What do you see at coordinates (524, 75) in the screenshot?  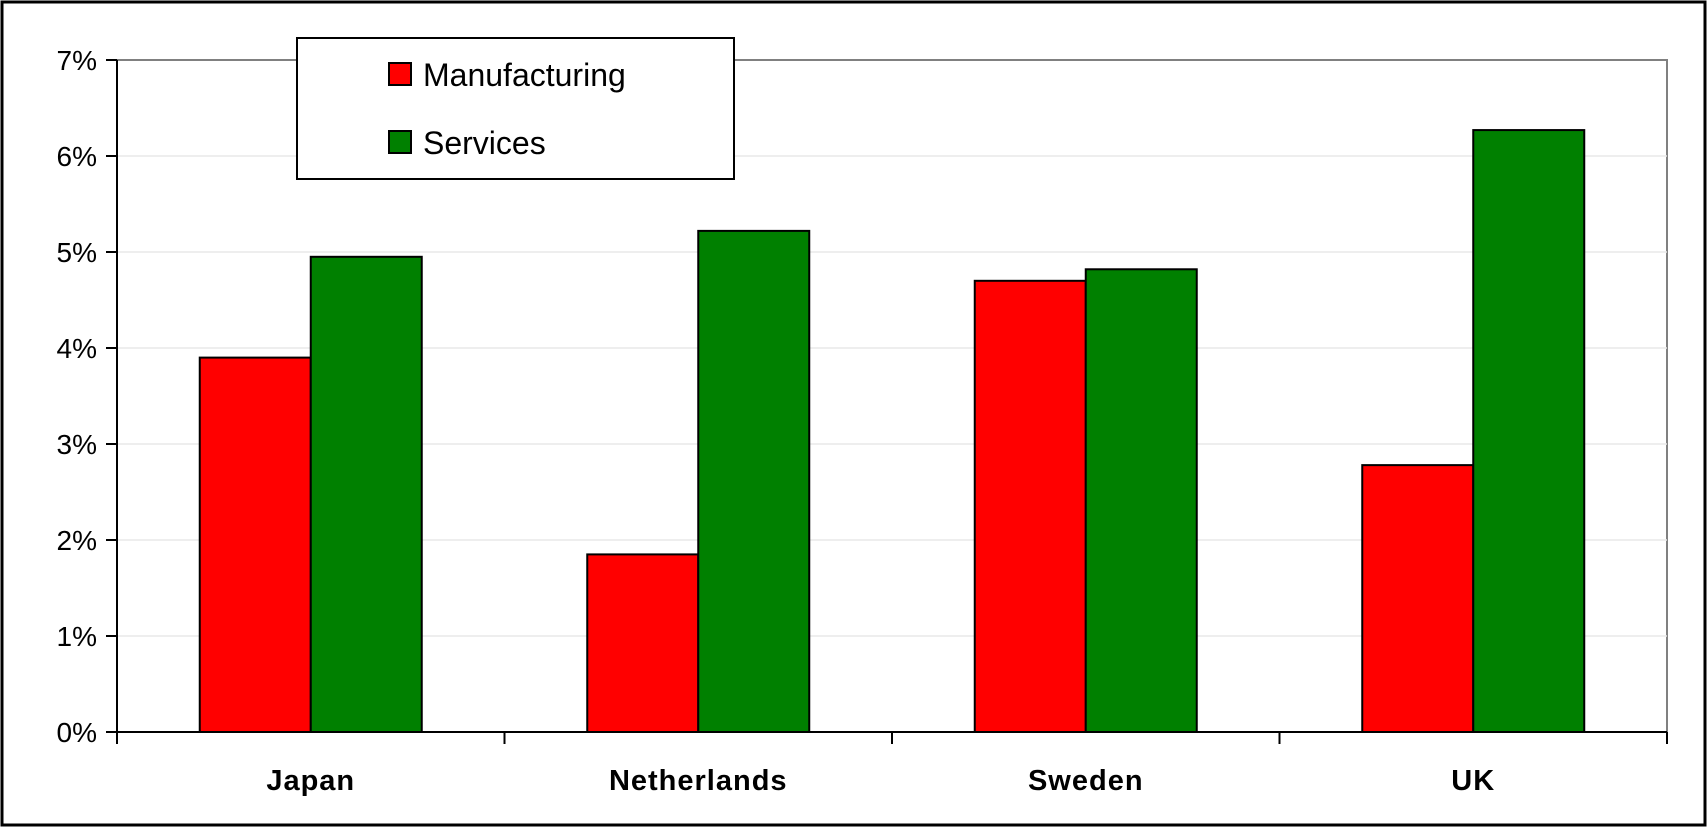 I see `legend-label-manufacturing: Manufacturing` at bounding box center [524, 75].